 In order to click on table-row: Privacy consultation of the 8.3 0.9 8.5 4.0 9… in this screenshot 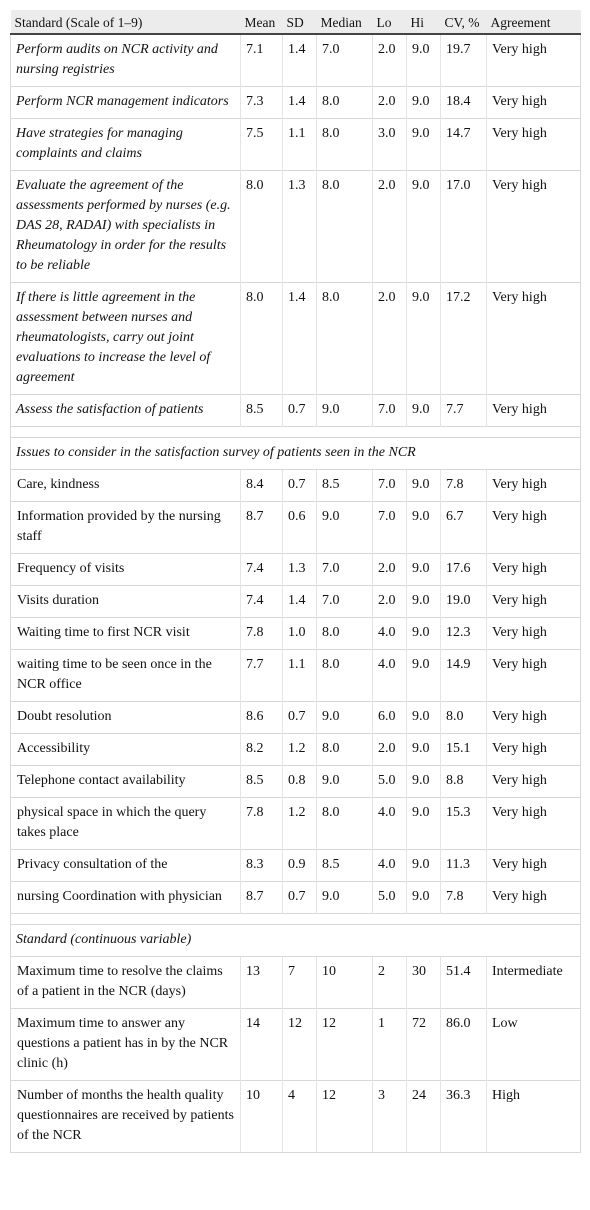, I will do `click(295, 865)`.